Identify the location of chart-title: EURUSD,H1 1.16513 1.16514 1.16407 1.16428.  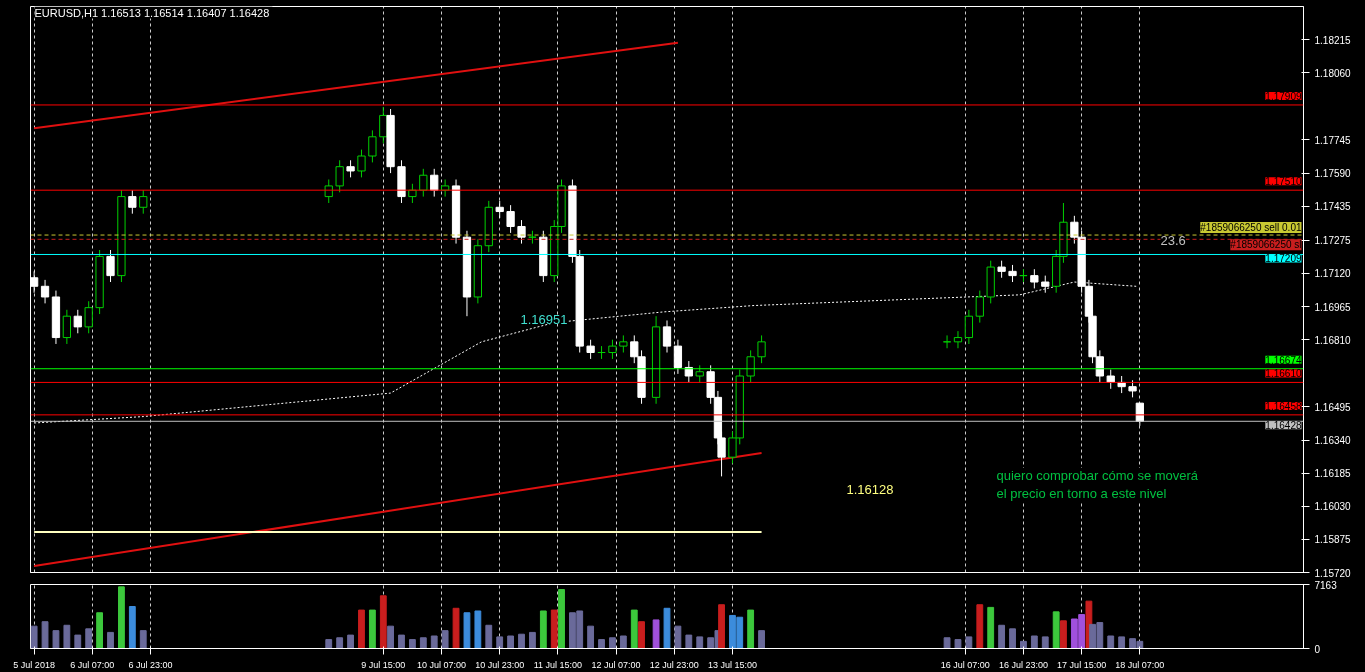
(152, 12).